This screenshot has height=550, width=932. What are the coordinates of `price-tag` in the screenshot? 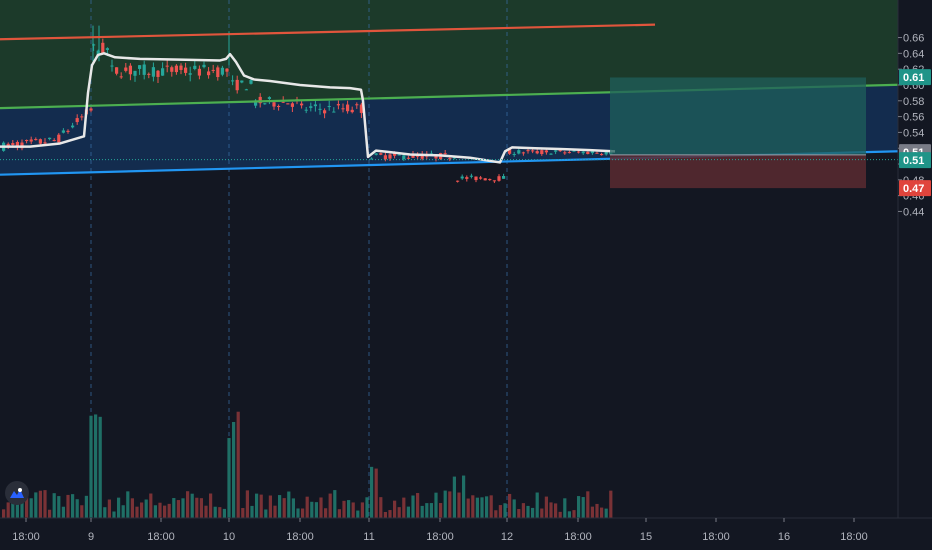 It's located at (915, 77).